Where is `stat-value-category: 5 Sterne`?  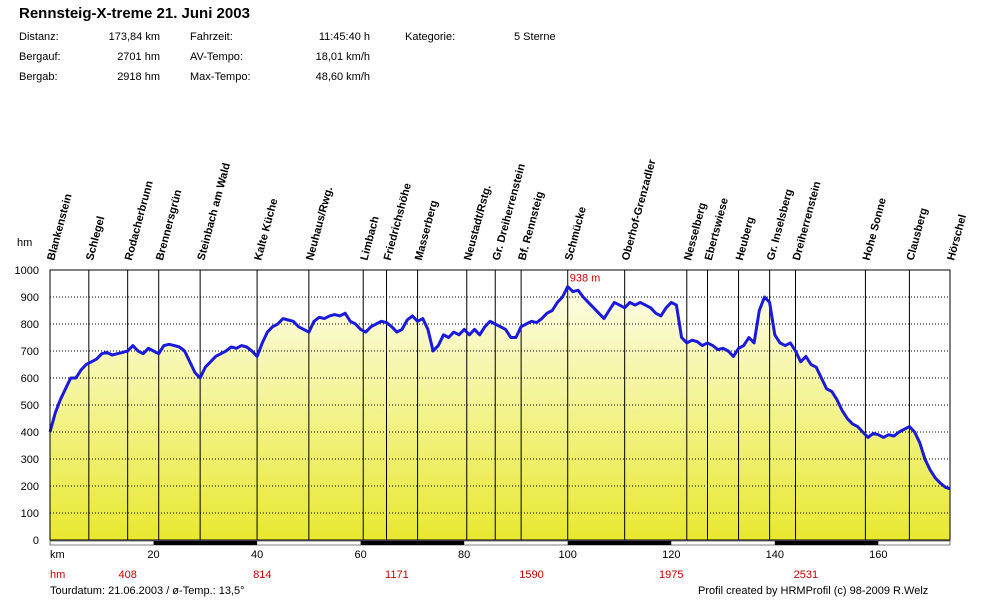 stat-value-category: 5 Sterne is located at coordinates (535, 37).